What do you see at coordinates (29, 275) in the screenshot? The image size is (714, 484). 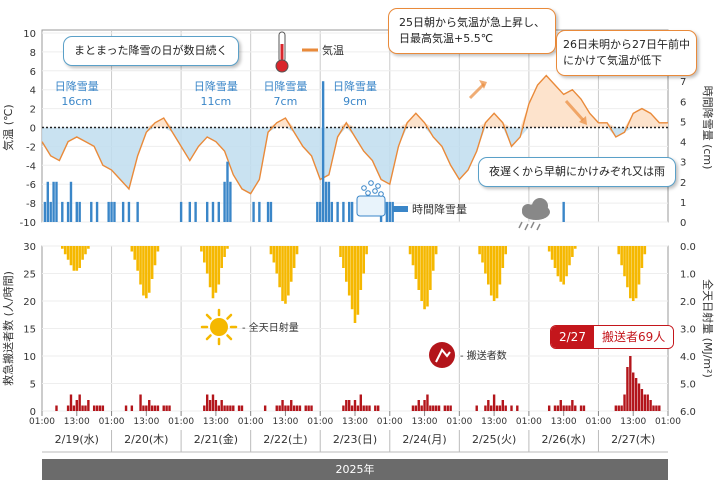 I see `patients-tick-label: 25` at bounding box center [29, 275].